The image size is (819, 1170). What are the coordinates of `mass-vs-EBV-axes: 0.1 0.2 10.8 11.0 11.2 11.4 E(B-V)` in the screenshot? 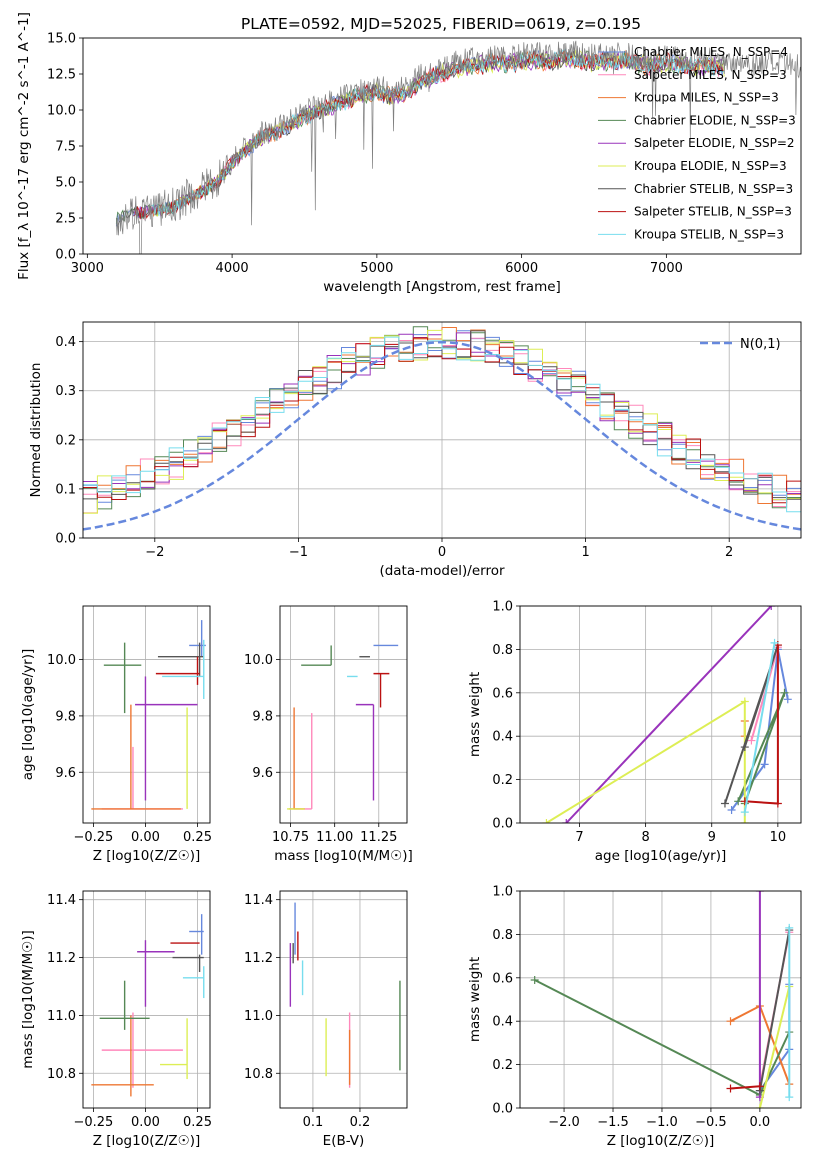 It's located at (325, 1020).